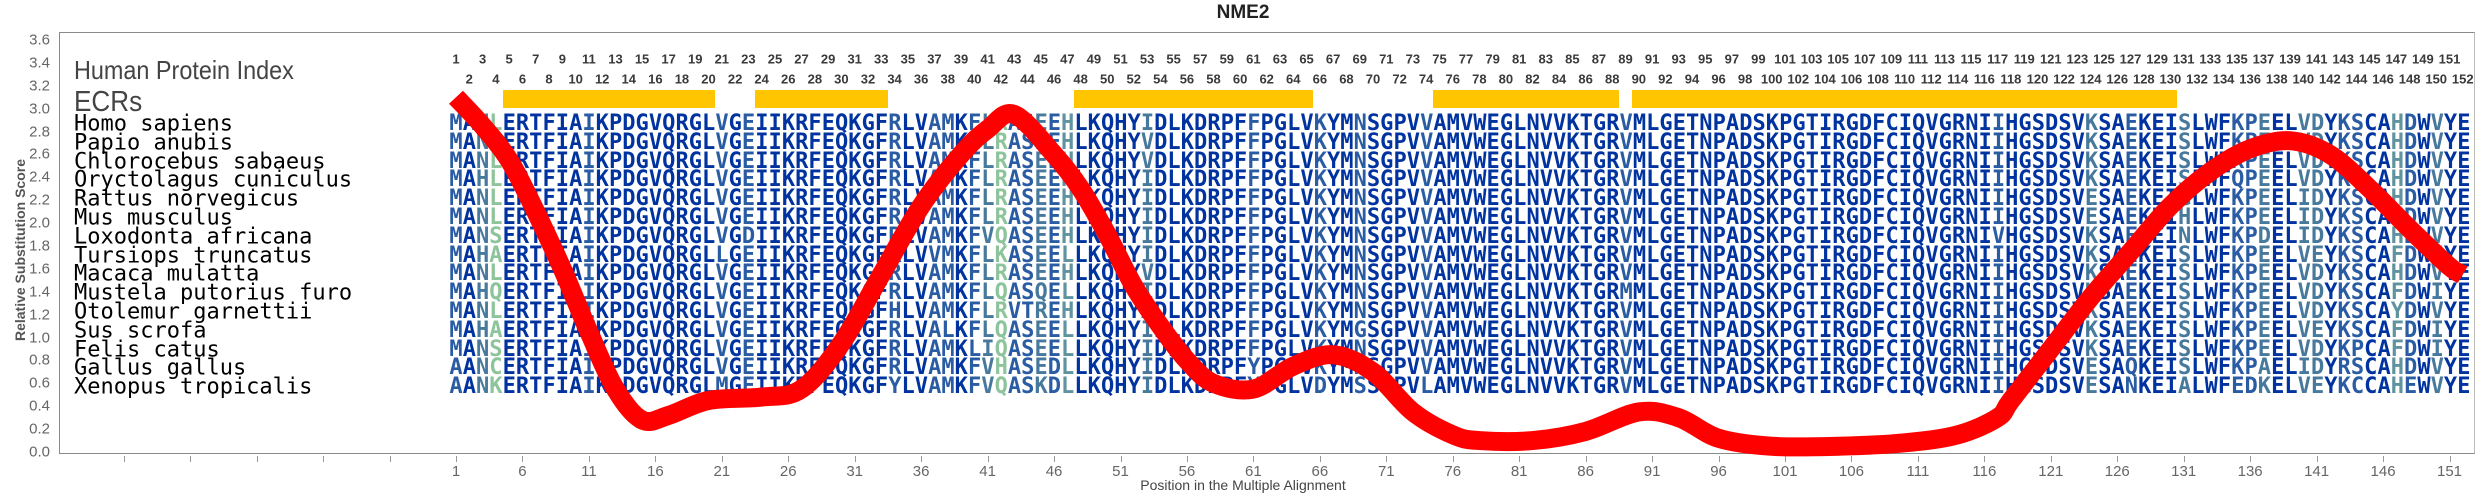 This screenshot has width=2486, height=500. Describe the element at coordinates (1266, 79) in the screenshot. I see `index-number: 62` at that location.